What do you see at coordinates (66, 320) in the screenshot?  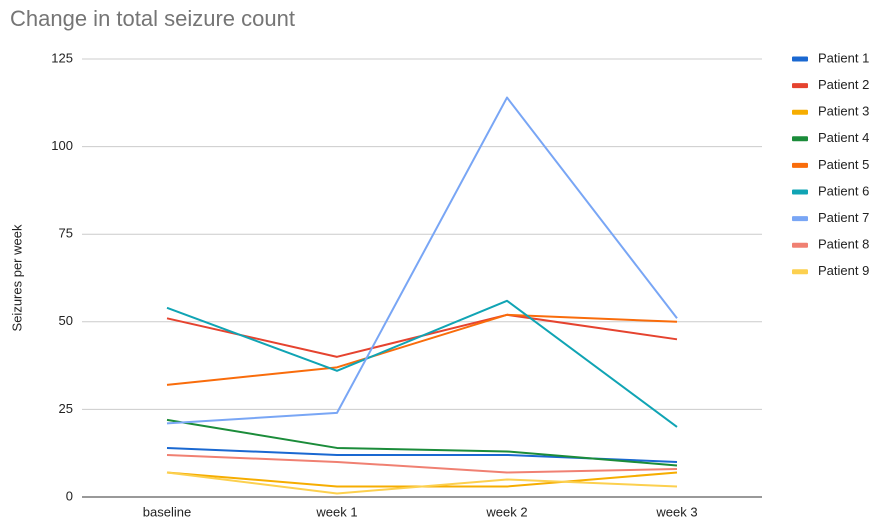 I see `y-tick-label: 50` at bounding box center [66, 320].